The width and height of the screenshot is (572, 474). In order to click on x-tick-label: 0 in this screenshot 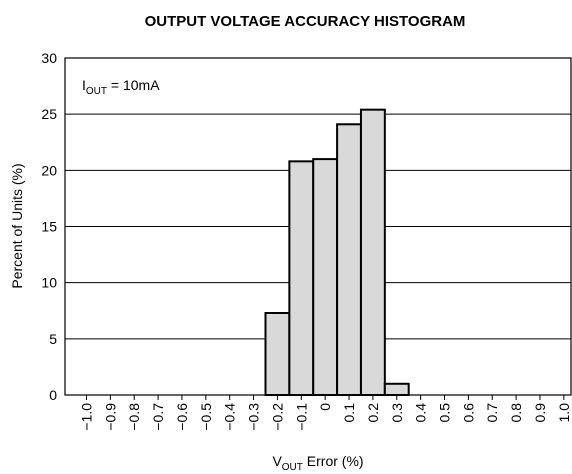, I will do `click(325, 407)`.